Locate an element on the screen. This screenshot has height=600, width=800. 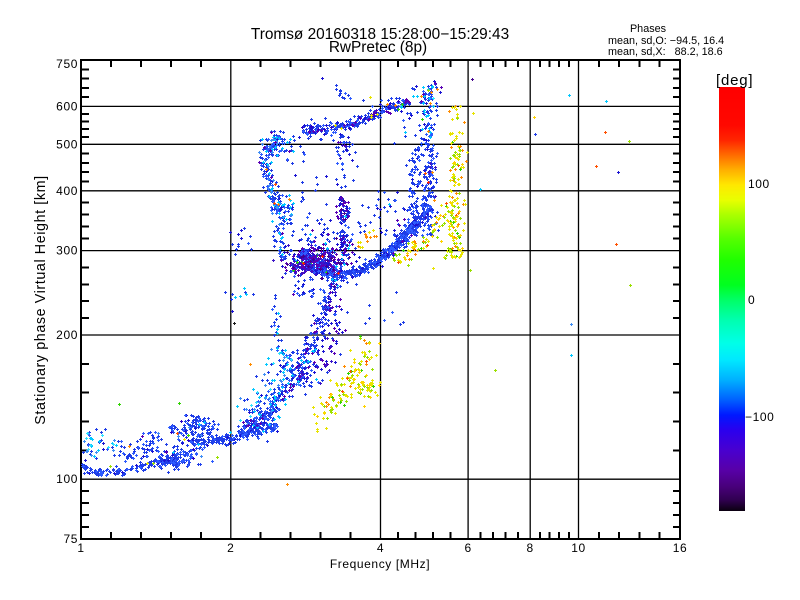
svg-text: 2 is located at coordinates (230, 548).